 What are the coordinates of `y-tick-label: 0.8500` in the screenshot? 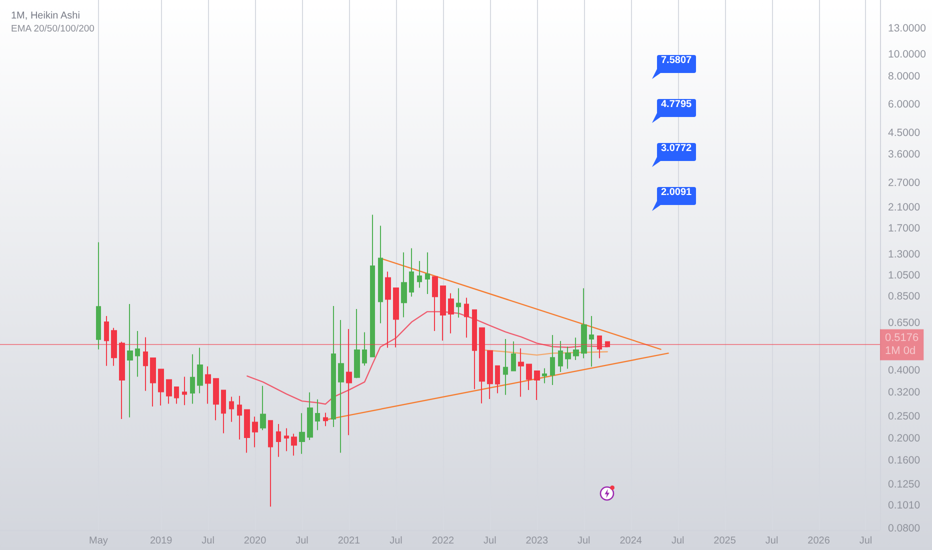 It's located at (904, 296).